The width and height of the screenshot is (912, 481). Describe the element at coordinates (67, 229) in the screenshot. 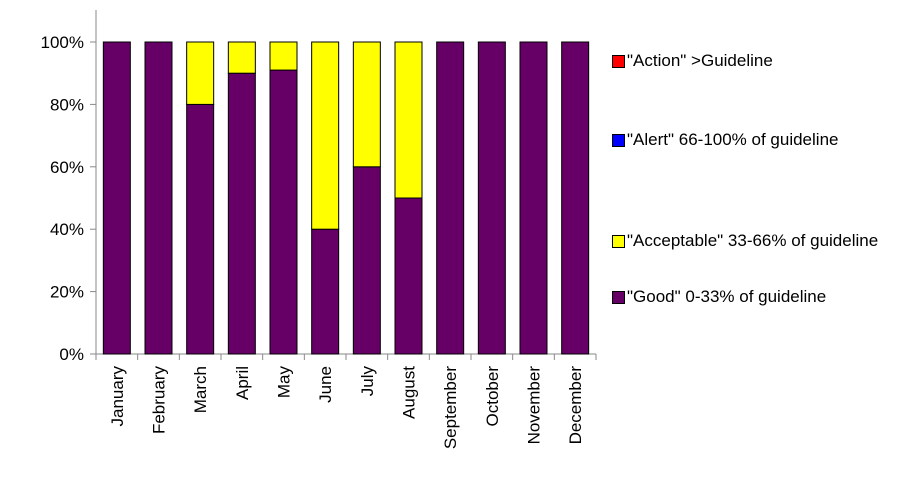

I see `y-tick-label: 40%` at that location.